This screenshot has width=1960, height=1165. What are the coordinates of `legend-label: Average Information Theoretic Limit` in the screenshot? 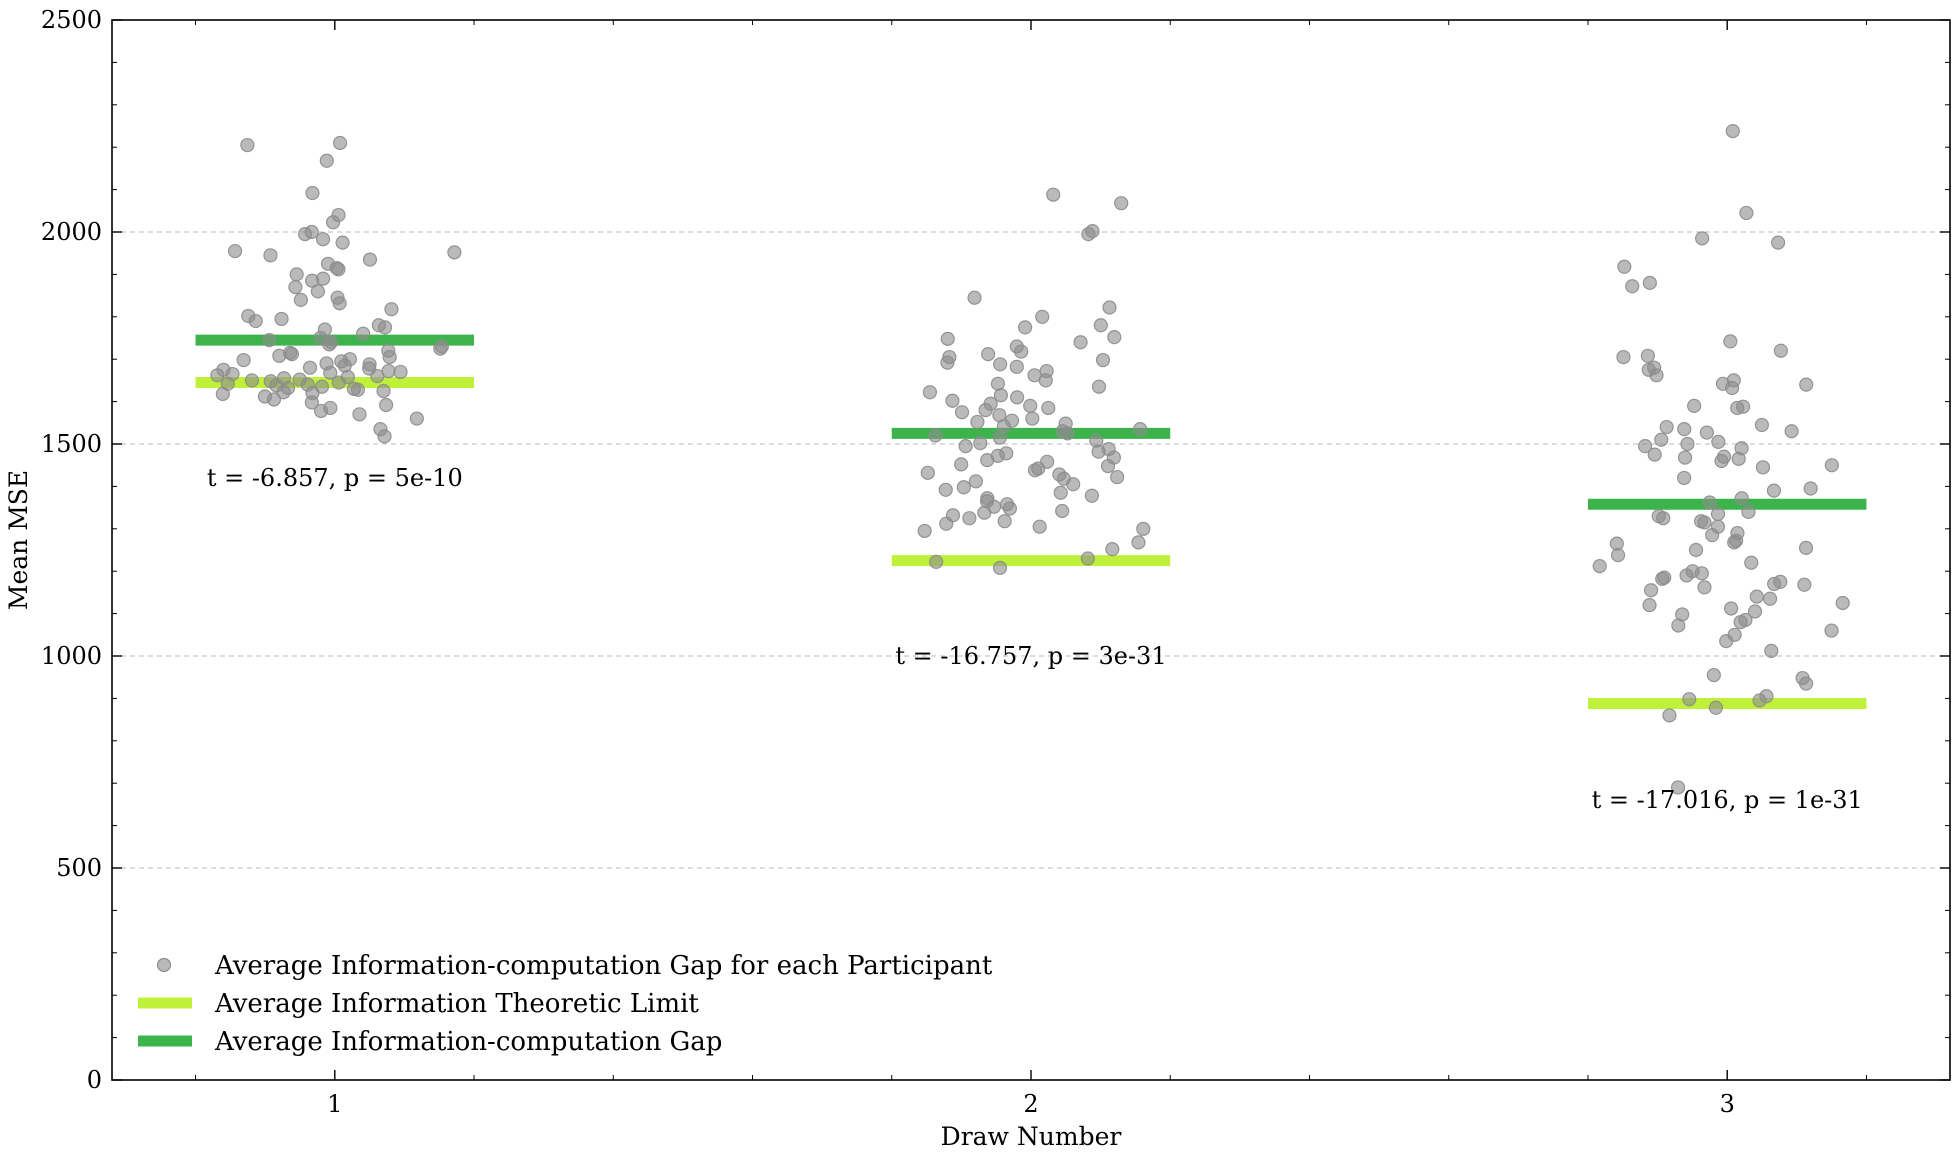 It's located at (456, 1004).